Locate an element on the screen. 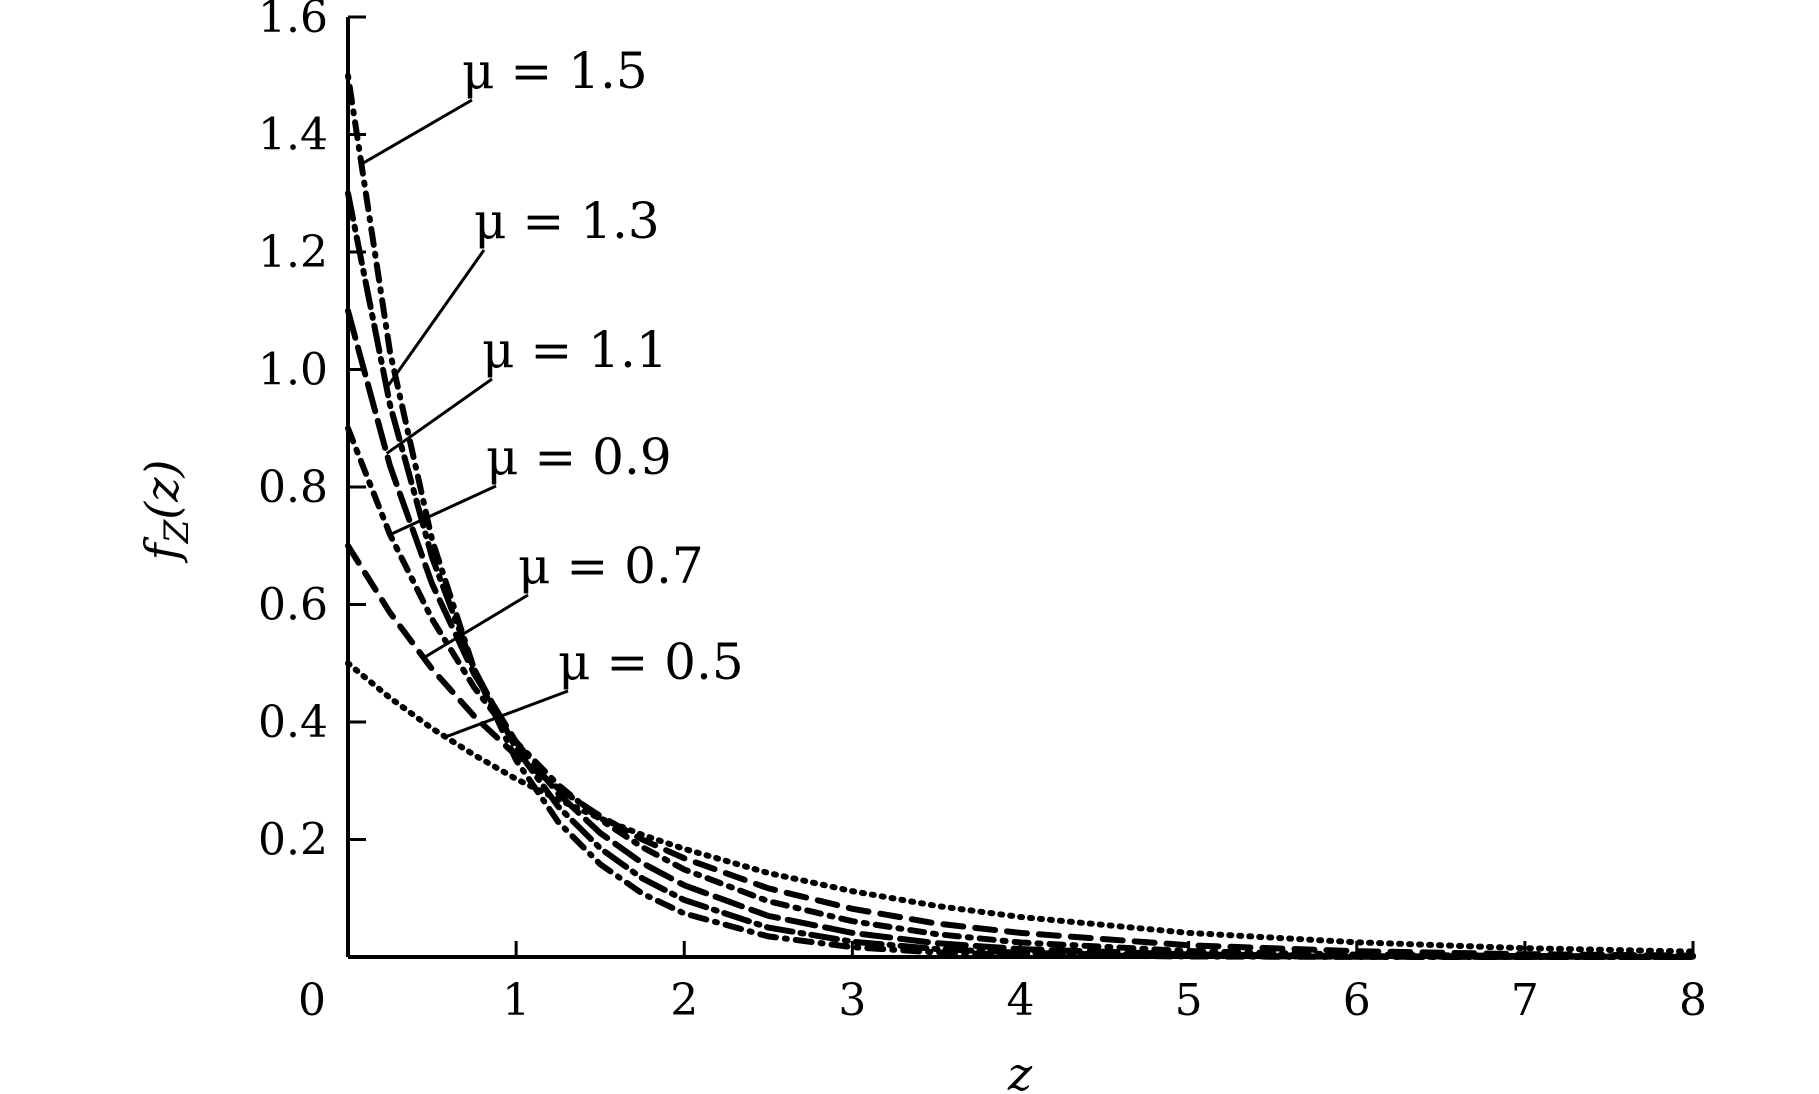 The height and width of the screenshot is (1094, 1819). y-tick-label: 0.4 is located at coordinates (293, 722).